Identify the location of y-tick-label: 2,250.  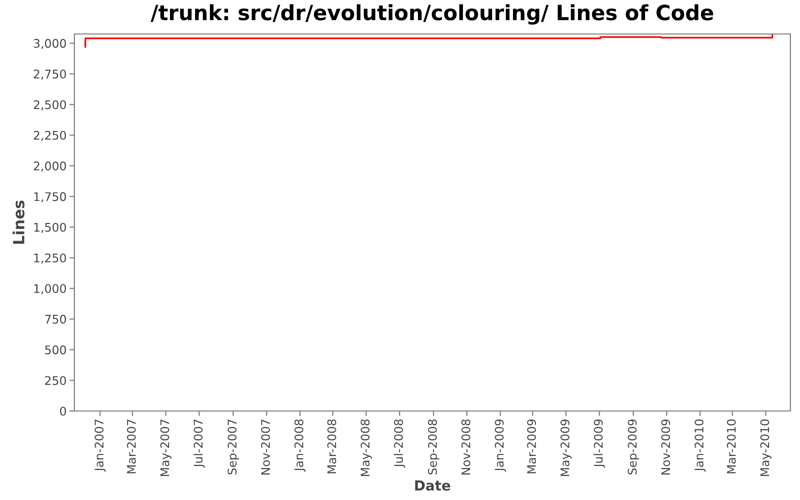
(50, 136).